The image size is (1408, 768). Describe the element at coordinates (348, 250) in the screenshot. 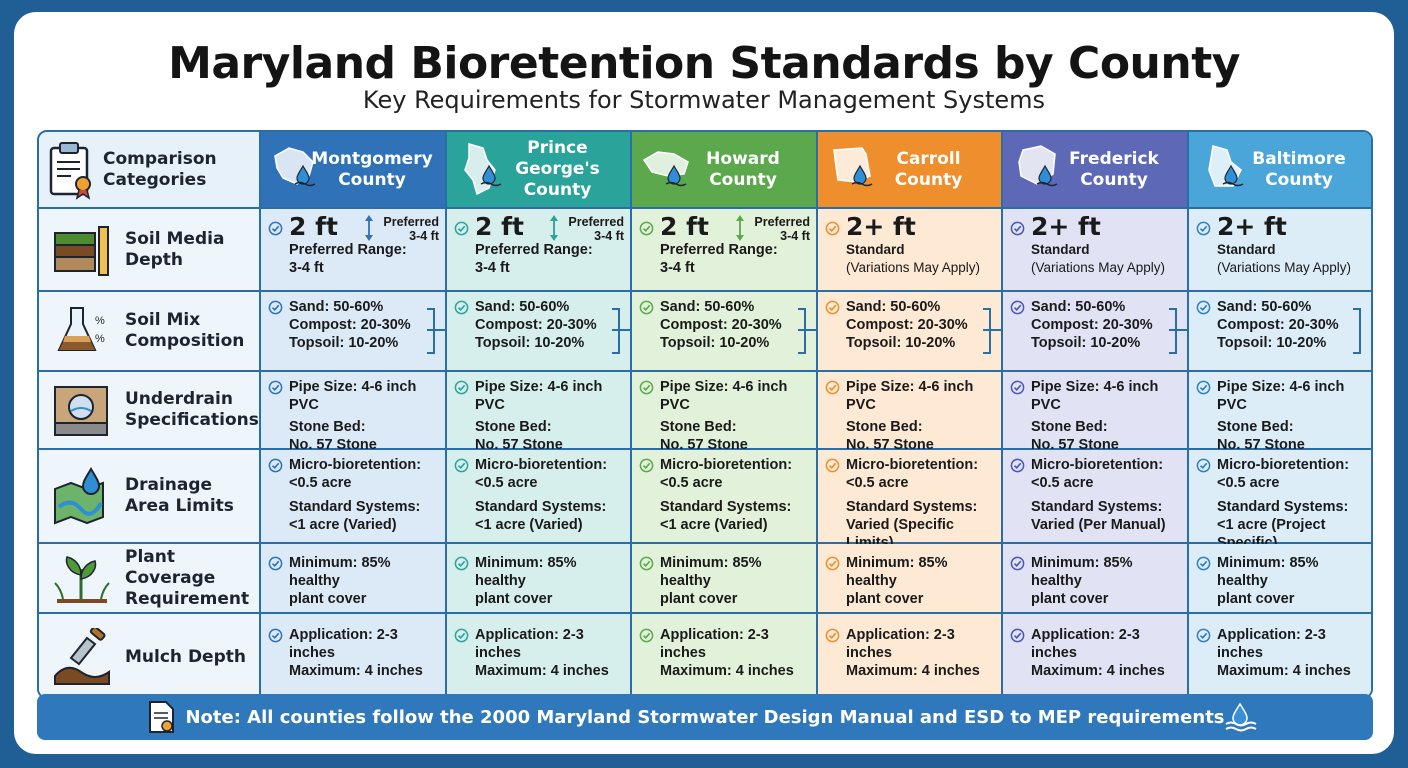

I see `depth-line-1: Preferred Range:` at that location.